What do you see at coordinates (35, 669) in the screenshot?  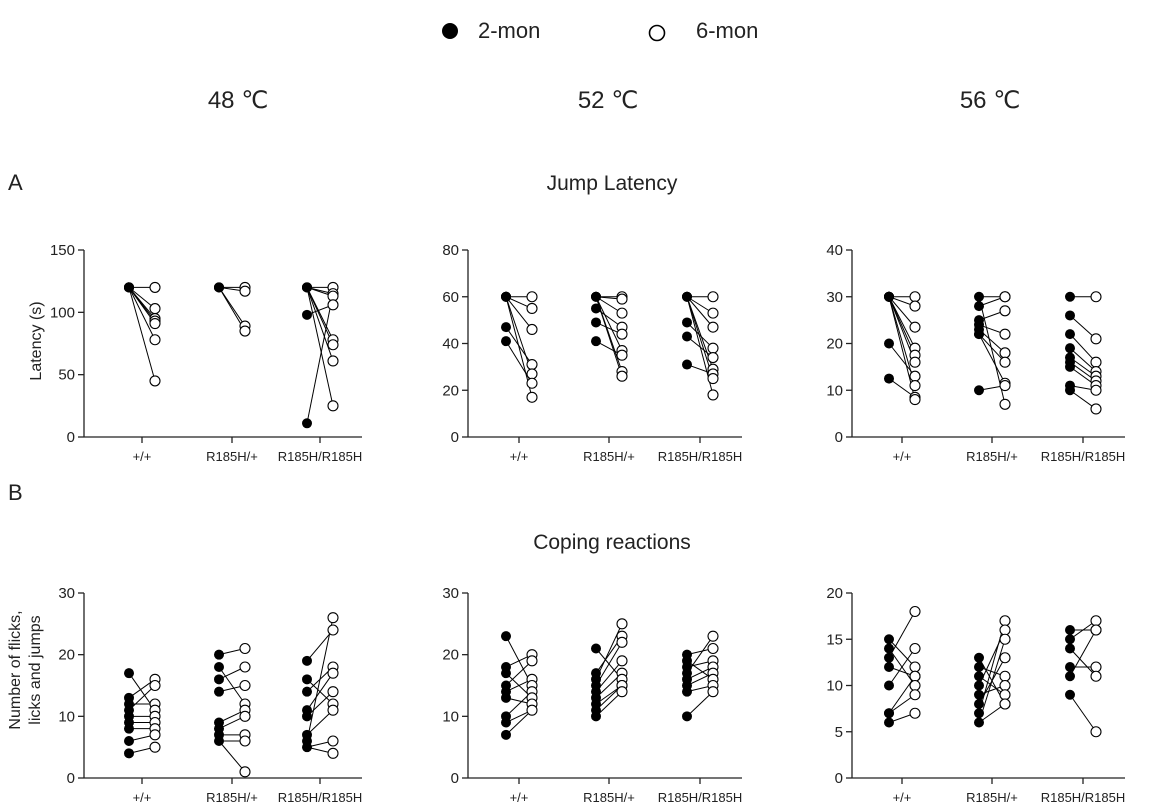 I see `ylabel-coping-line2: licks and jumps` at bounding box center [35, 669].